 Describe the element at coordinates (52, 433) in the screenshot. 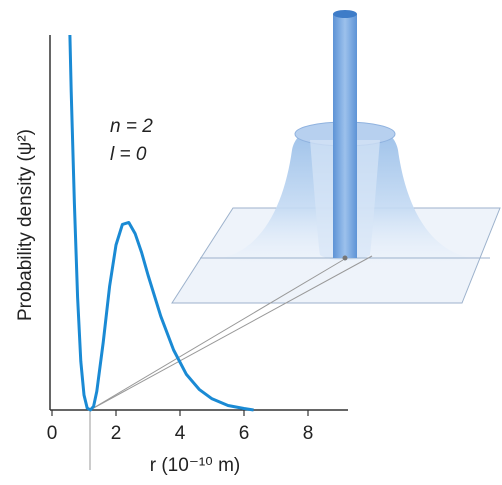

I see `x-tick-label: 0` at that location.